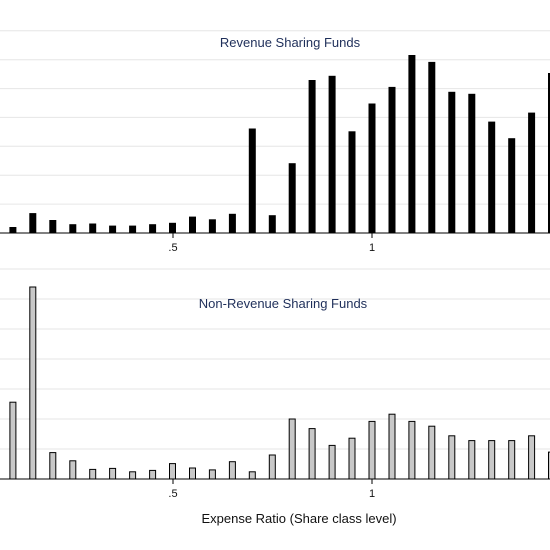  What do you see at coordinates (283, 303) in the screenshot?
I see `non-revenue-sharing-title: Non-Revenue Sharing Funds` at bounding box center [283, 303].